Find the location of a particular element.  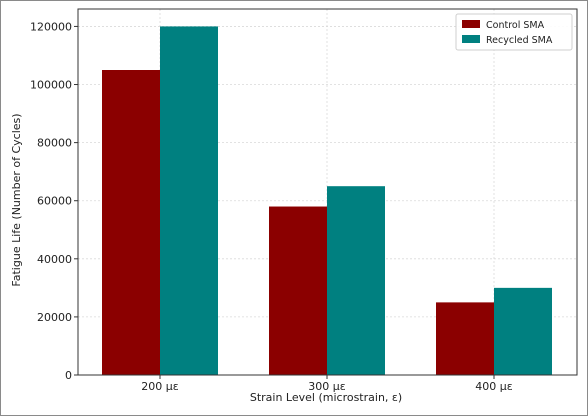

legend-label: Control SMA is located at coordinates (515, 25).